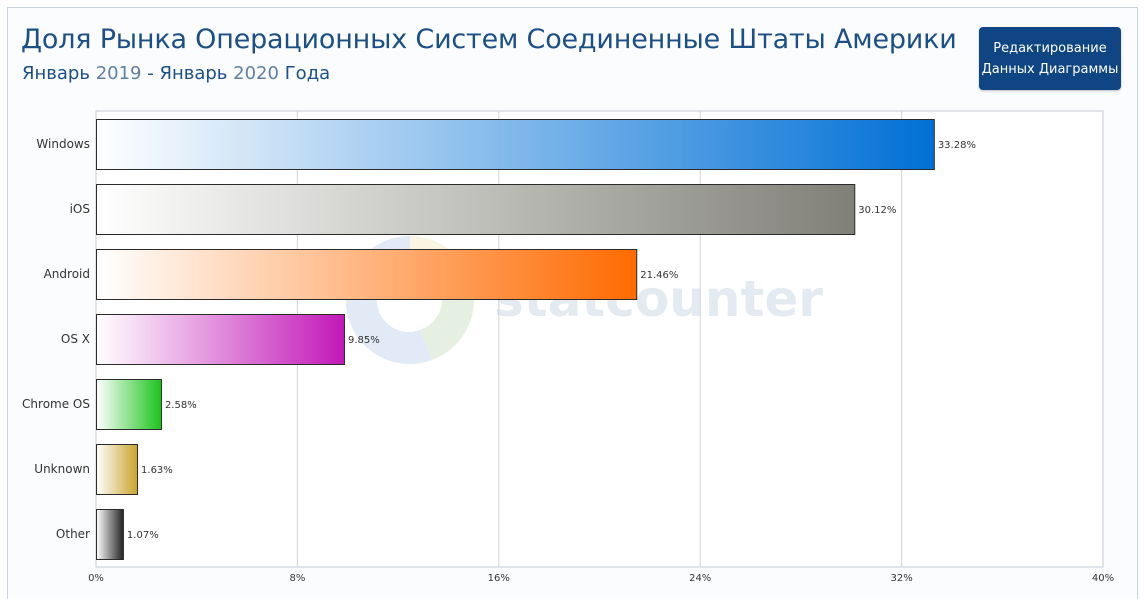 The height and width of the screenshot is (599, 1145). What do you see at coordinates (957, 145) in the screenshot?
I see `value-label: 33.28%` at bounding box center [957, 145].